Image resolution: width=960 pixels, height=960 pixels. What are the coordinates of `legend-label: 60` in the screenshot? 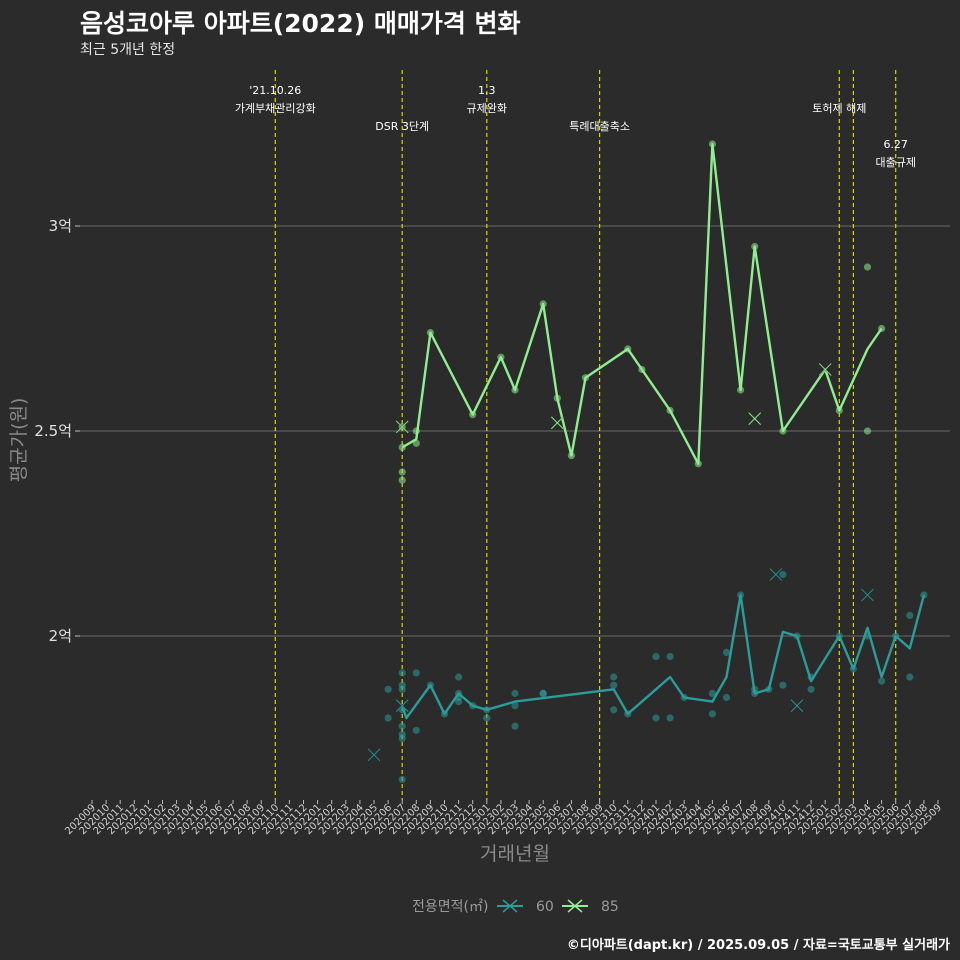 It's located at (545, 907).